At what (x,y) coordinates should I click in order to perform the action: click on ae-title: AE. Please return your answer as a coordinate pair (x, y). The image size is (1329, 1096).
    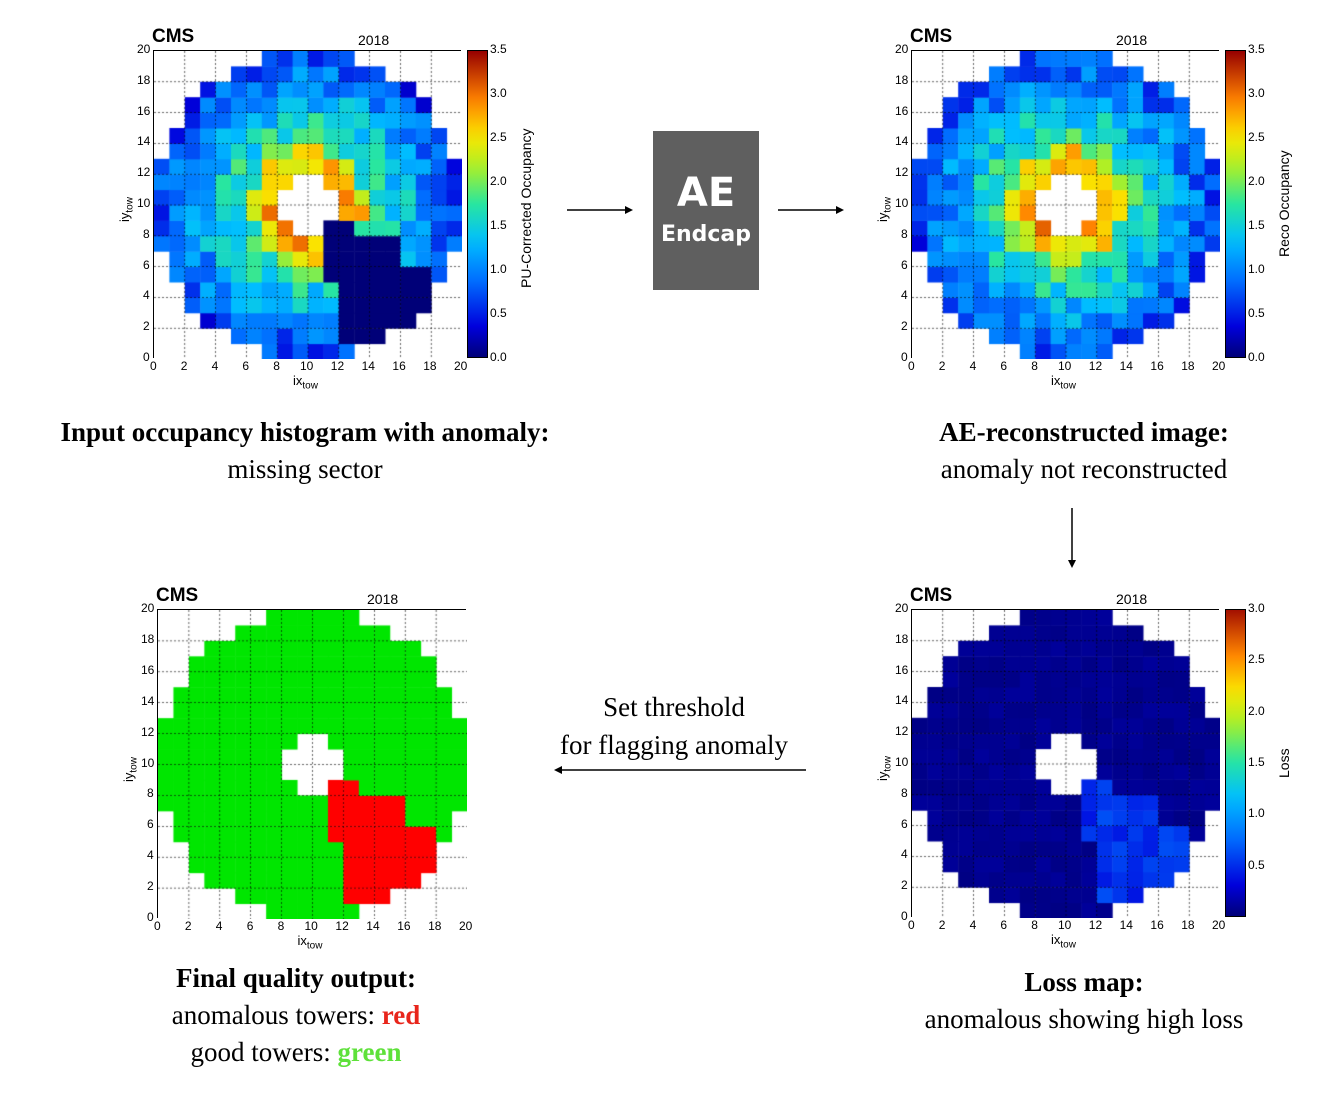
    Looking at the image, I should click on (706, 193).